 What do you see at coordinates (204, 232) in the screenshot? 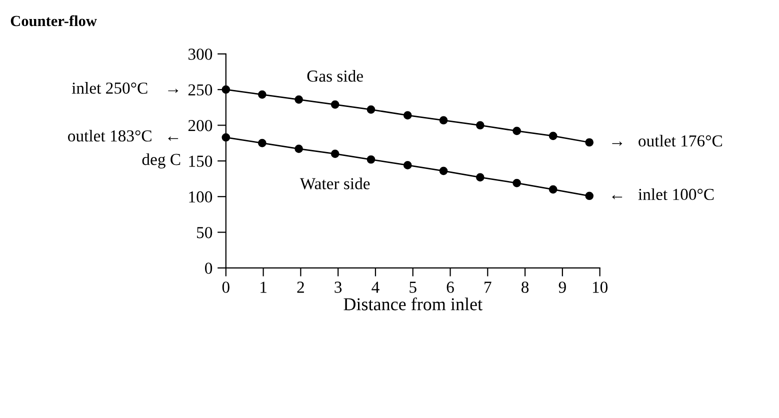
I see `y-tick-label: 50` at bounding box center [204, 232].